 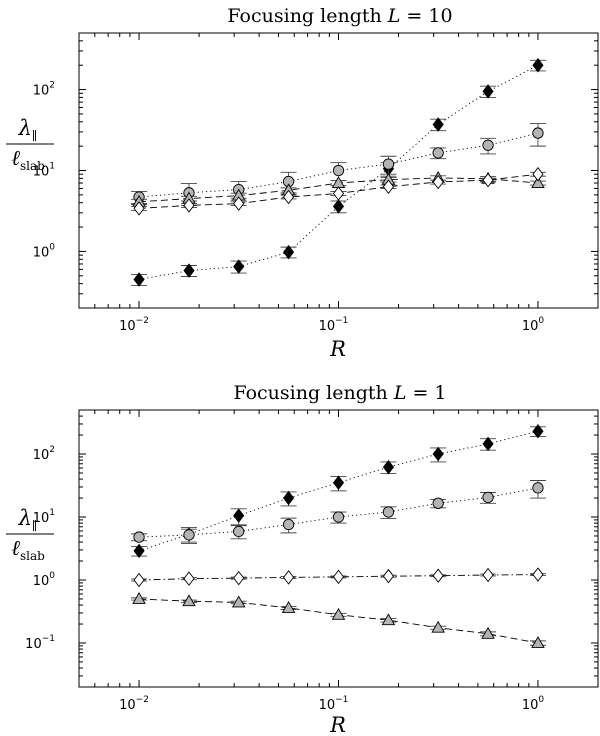 I want to click on y-tick-label: 10⁰, so click(x=44, y=580).